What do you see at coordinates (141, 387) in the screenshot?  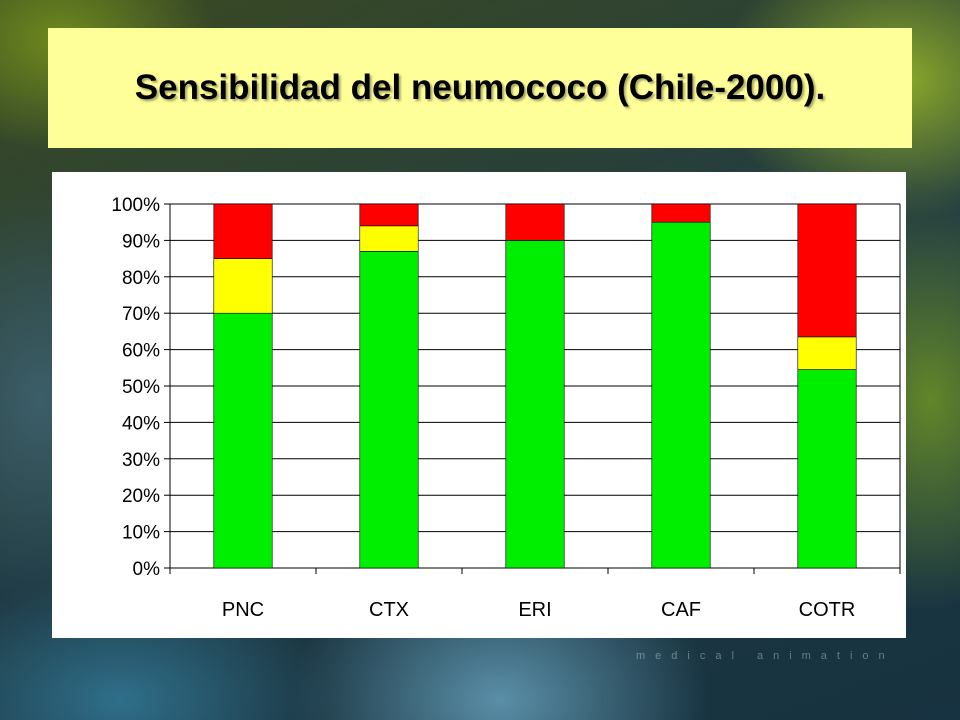 I see `y-tick-label: 50%` at bounding box center [141, 387].